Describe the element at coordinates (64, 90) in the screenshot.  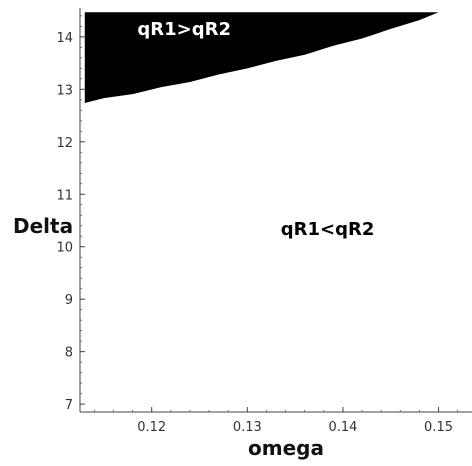
I see `y-tick-label: 13` at that location.